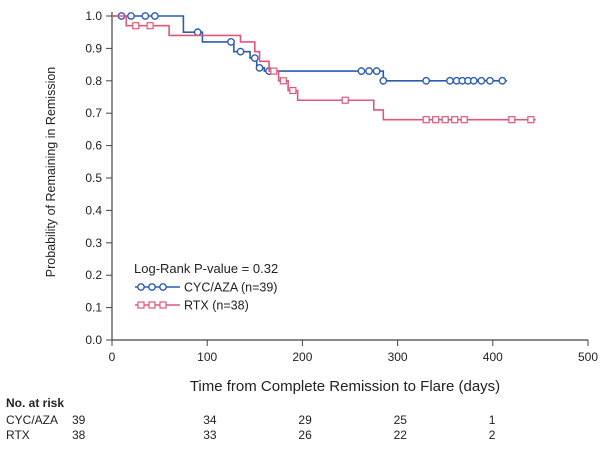 The width and height of the screenshot is (601, 455). Describe the element at coordinates (93, 308) in the screenshot. I see `y-tick-label: 0.1` at that location.